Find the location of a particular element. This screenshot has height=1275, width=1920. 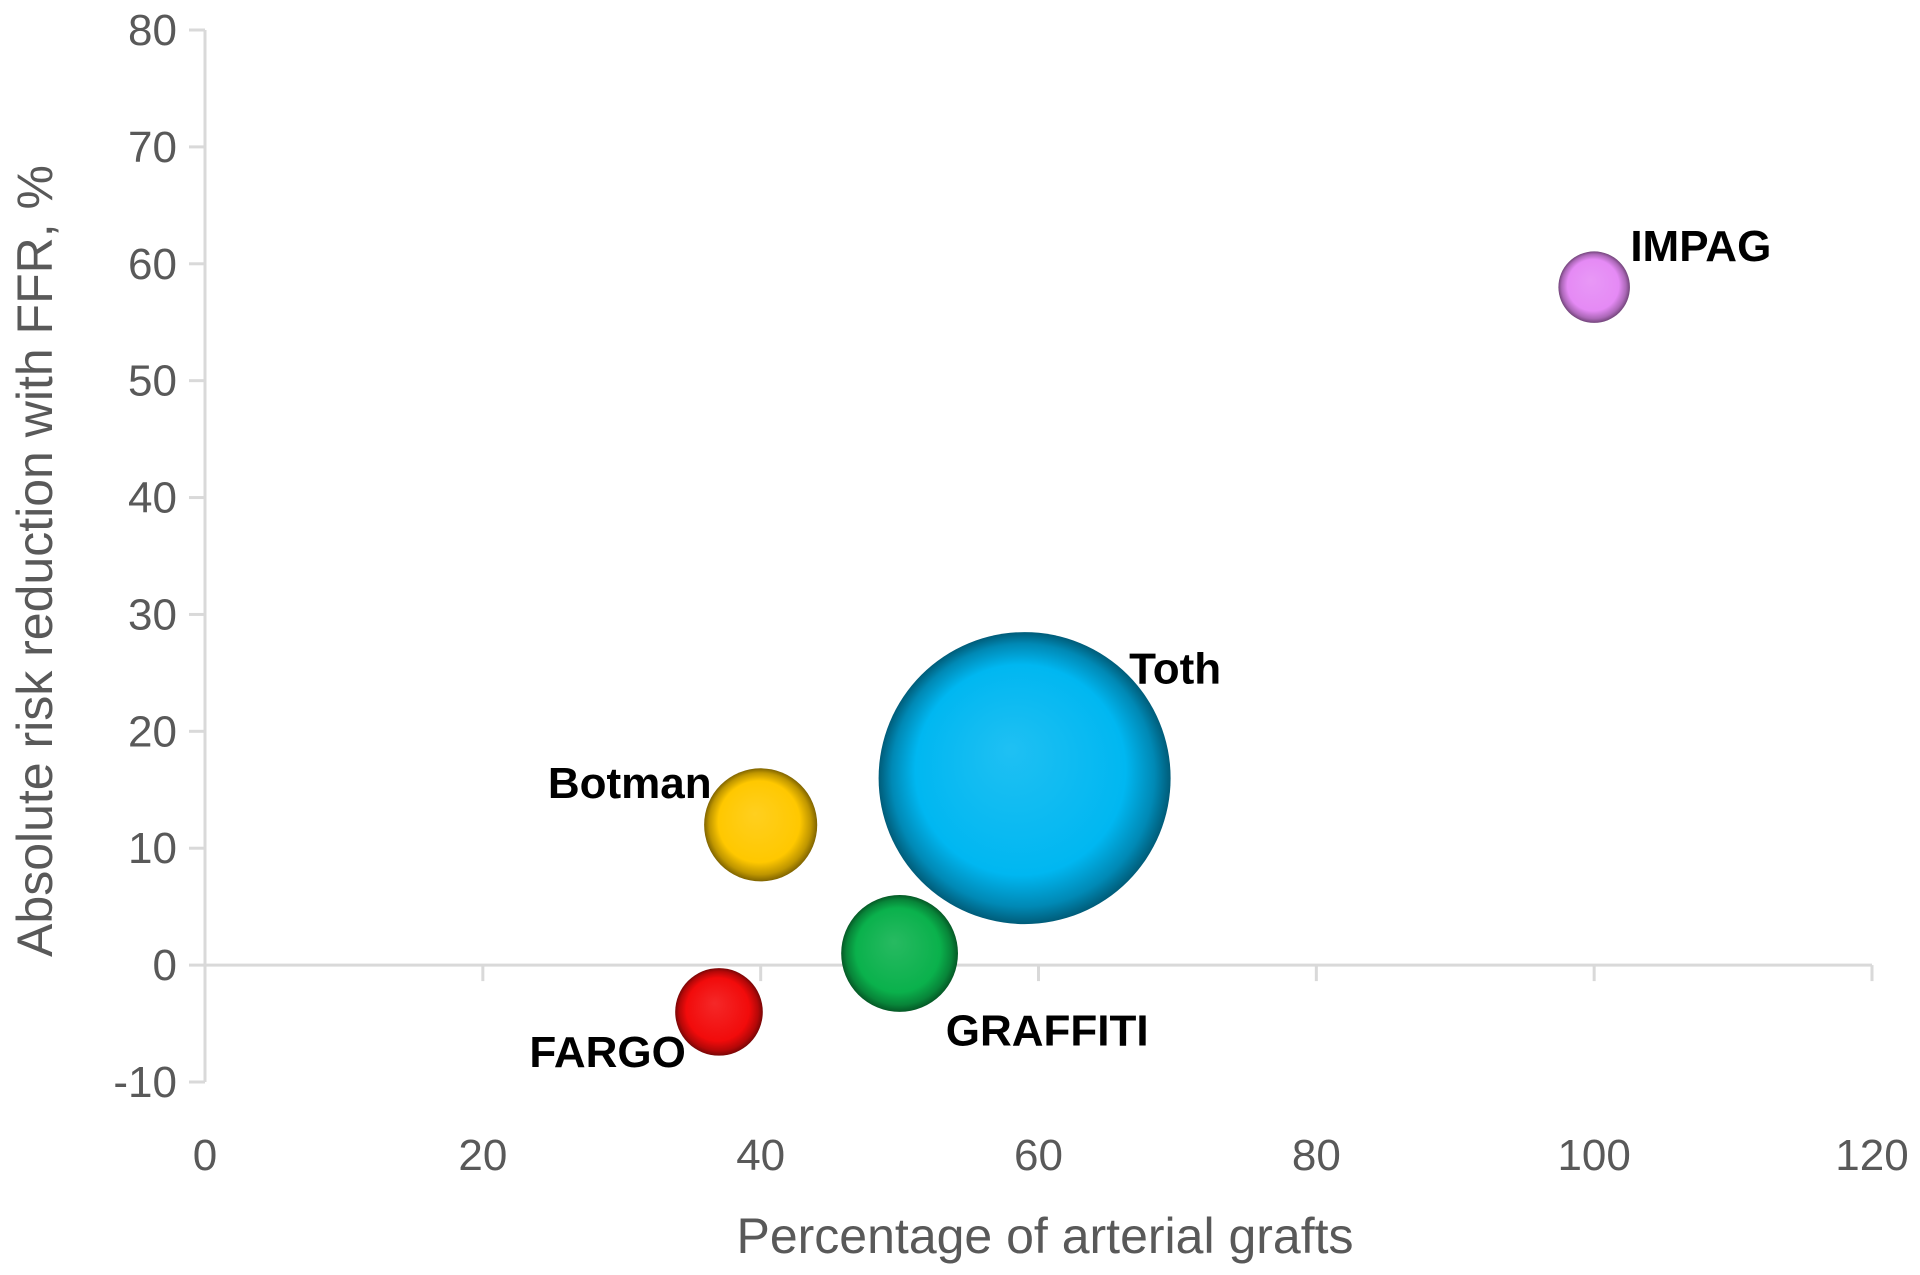

x-axis-title: Percentage of arterial grafts is located at coordinates (1045, 1236).